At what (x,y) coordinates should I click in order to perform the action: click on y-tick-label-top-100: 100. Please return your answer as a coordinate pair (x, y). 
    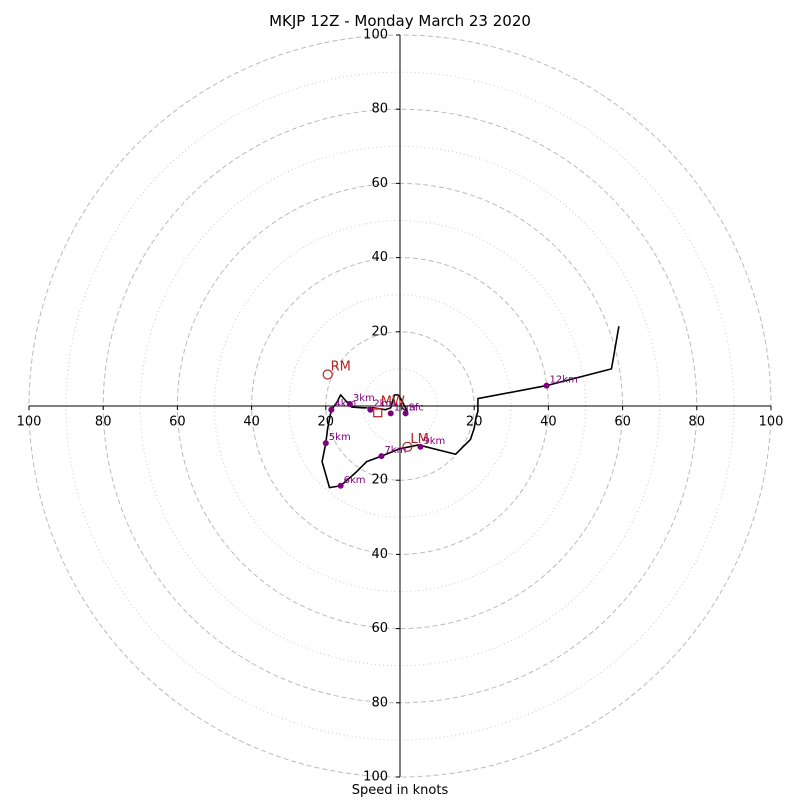
    Looking at the image, I should click on (375, 35).